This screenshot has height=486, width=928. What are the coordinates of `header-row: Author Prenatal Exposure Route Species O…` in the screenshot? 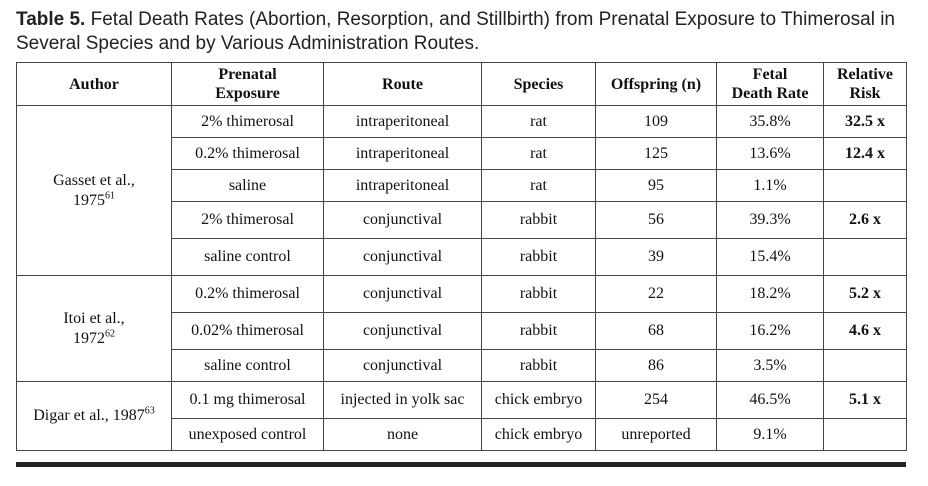 It's located at (461, 84).